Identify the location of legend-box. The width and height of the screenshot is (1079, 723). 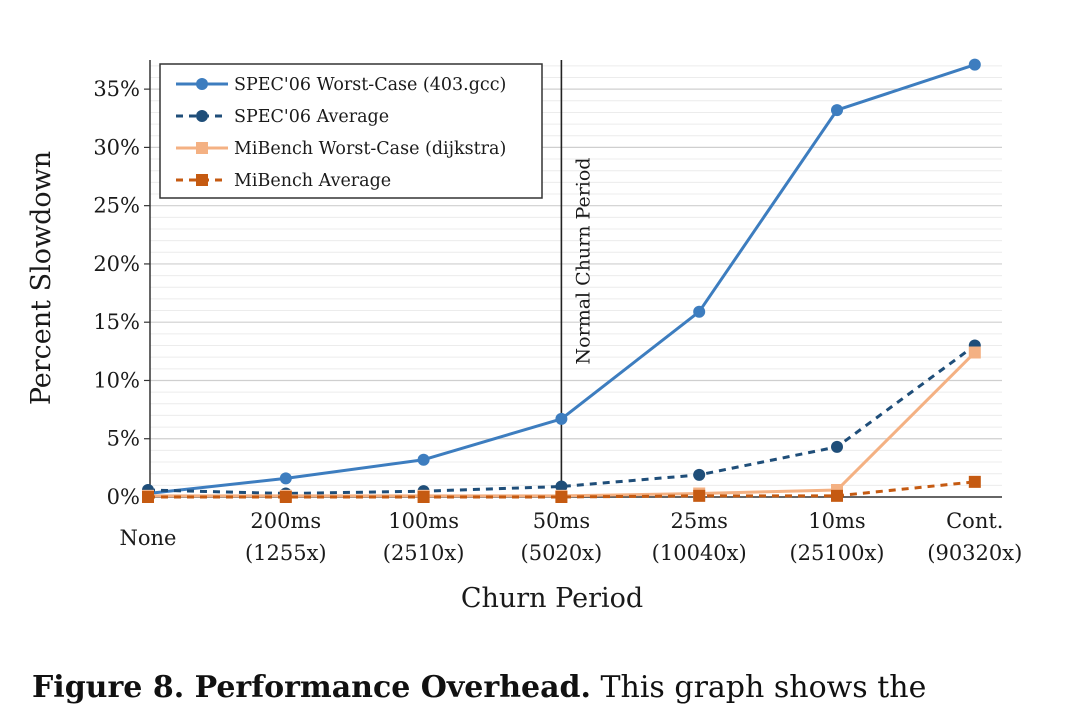
(351, 131).